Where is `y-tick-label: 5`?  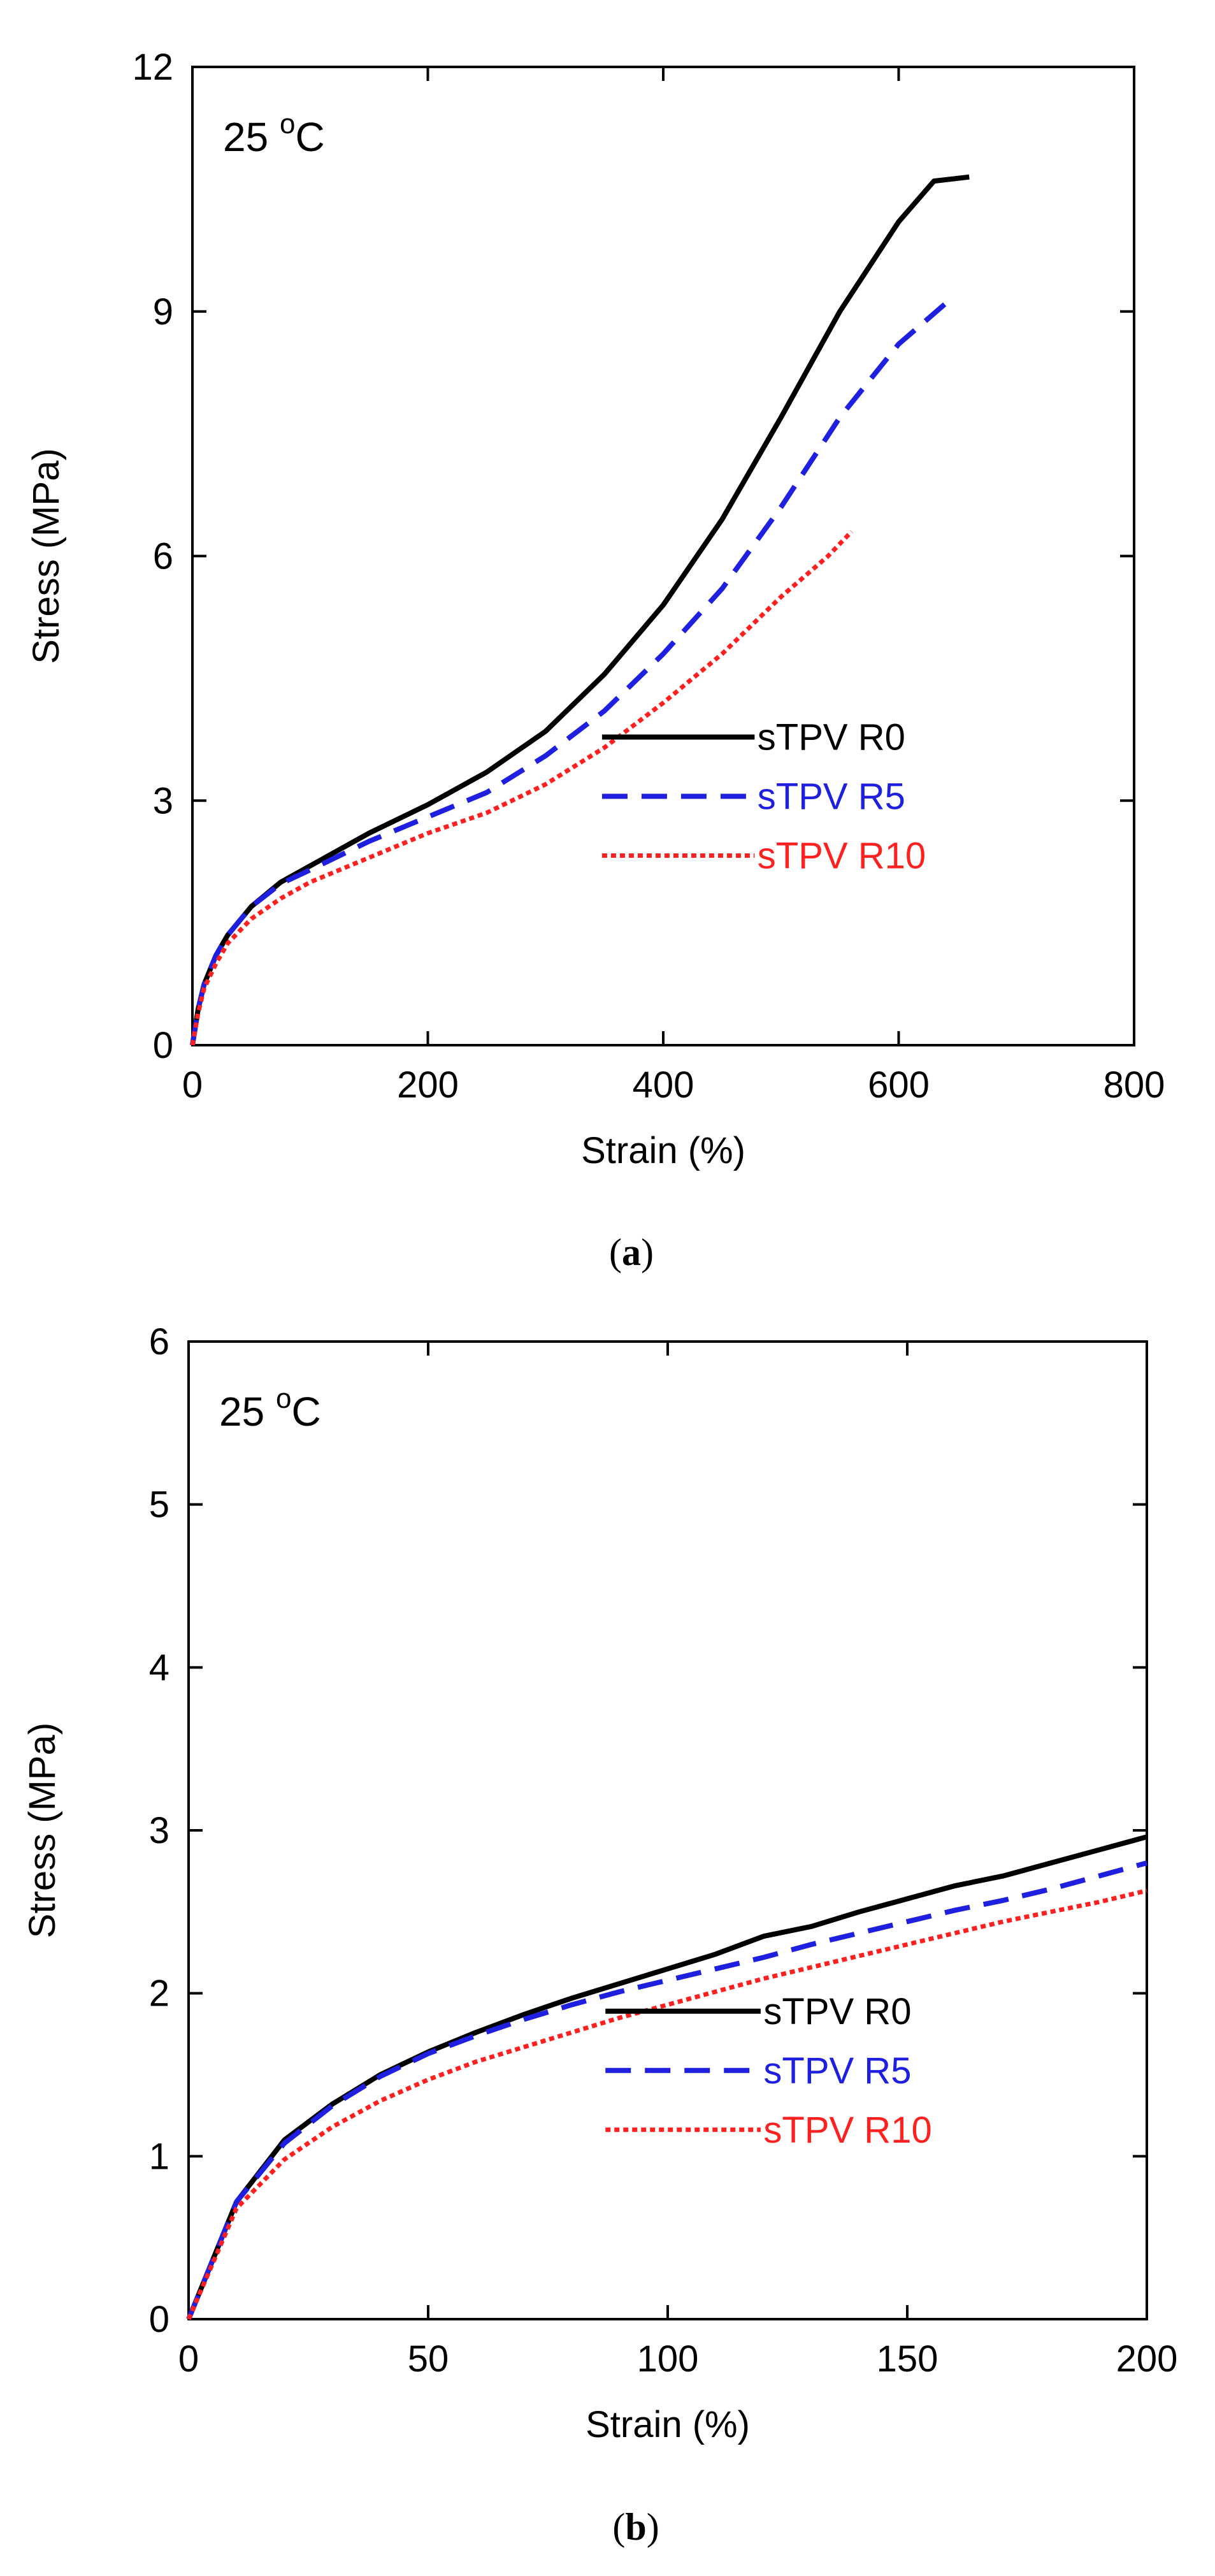 y-tick-label: 5 is located at coordinates (159, 1505).